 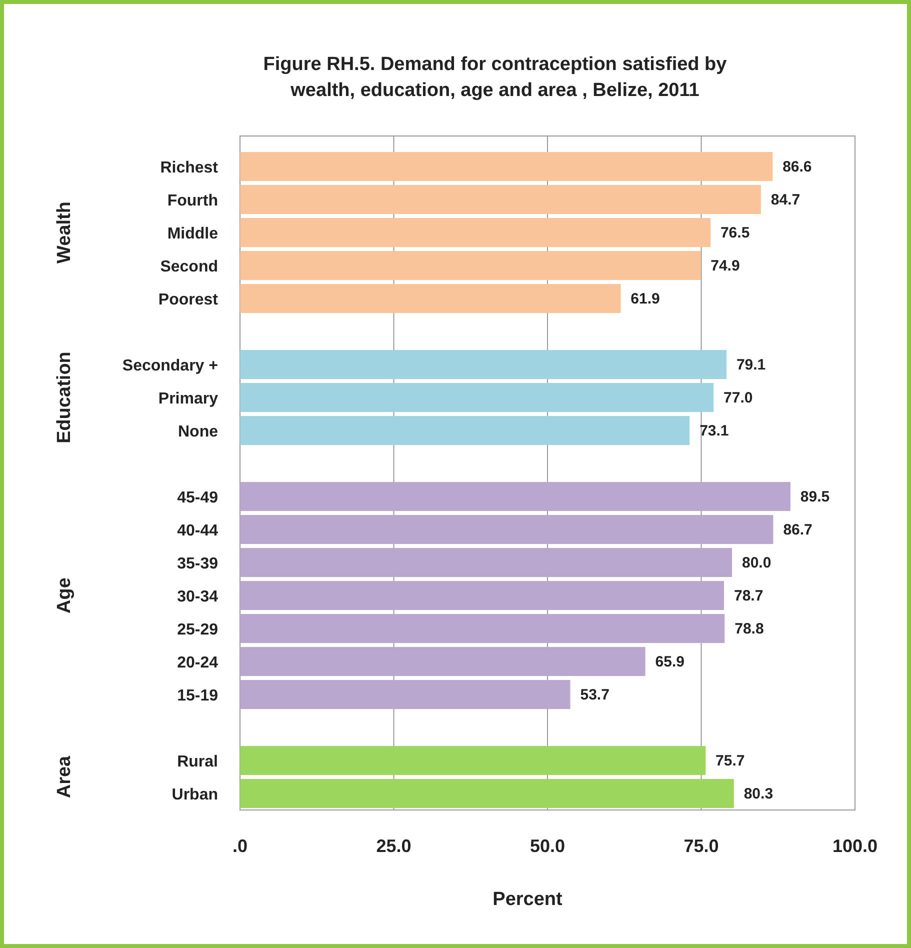 I want to click on y-tick-label: None, so click(x=198, y=432).